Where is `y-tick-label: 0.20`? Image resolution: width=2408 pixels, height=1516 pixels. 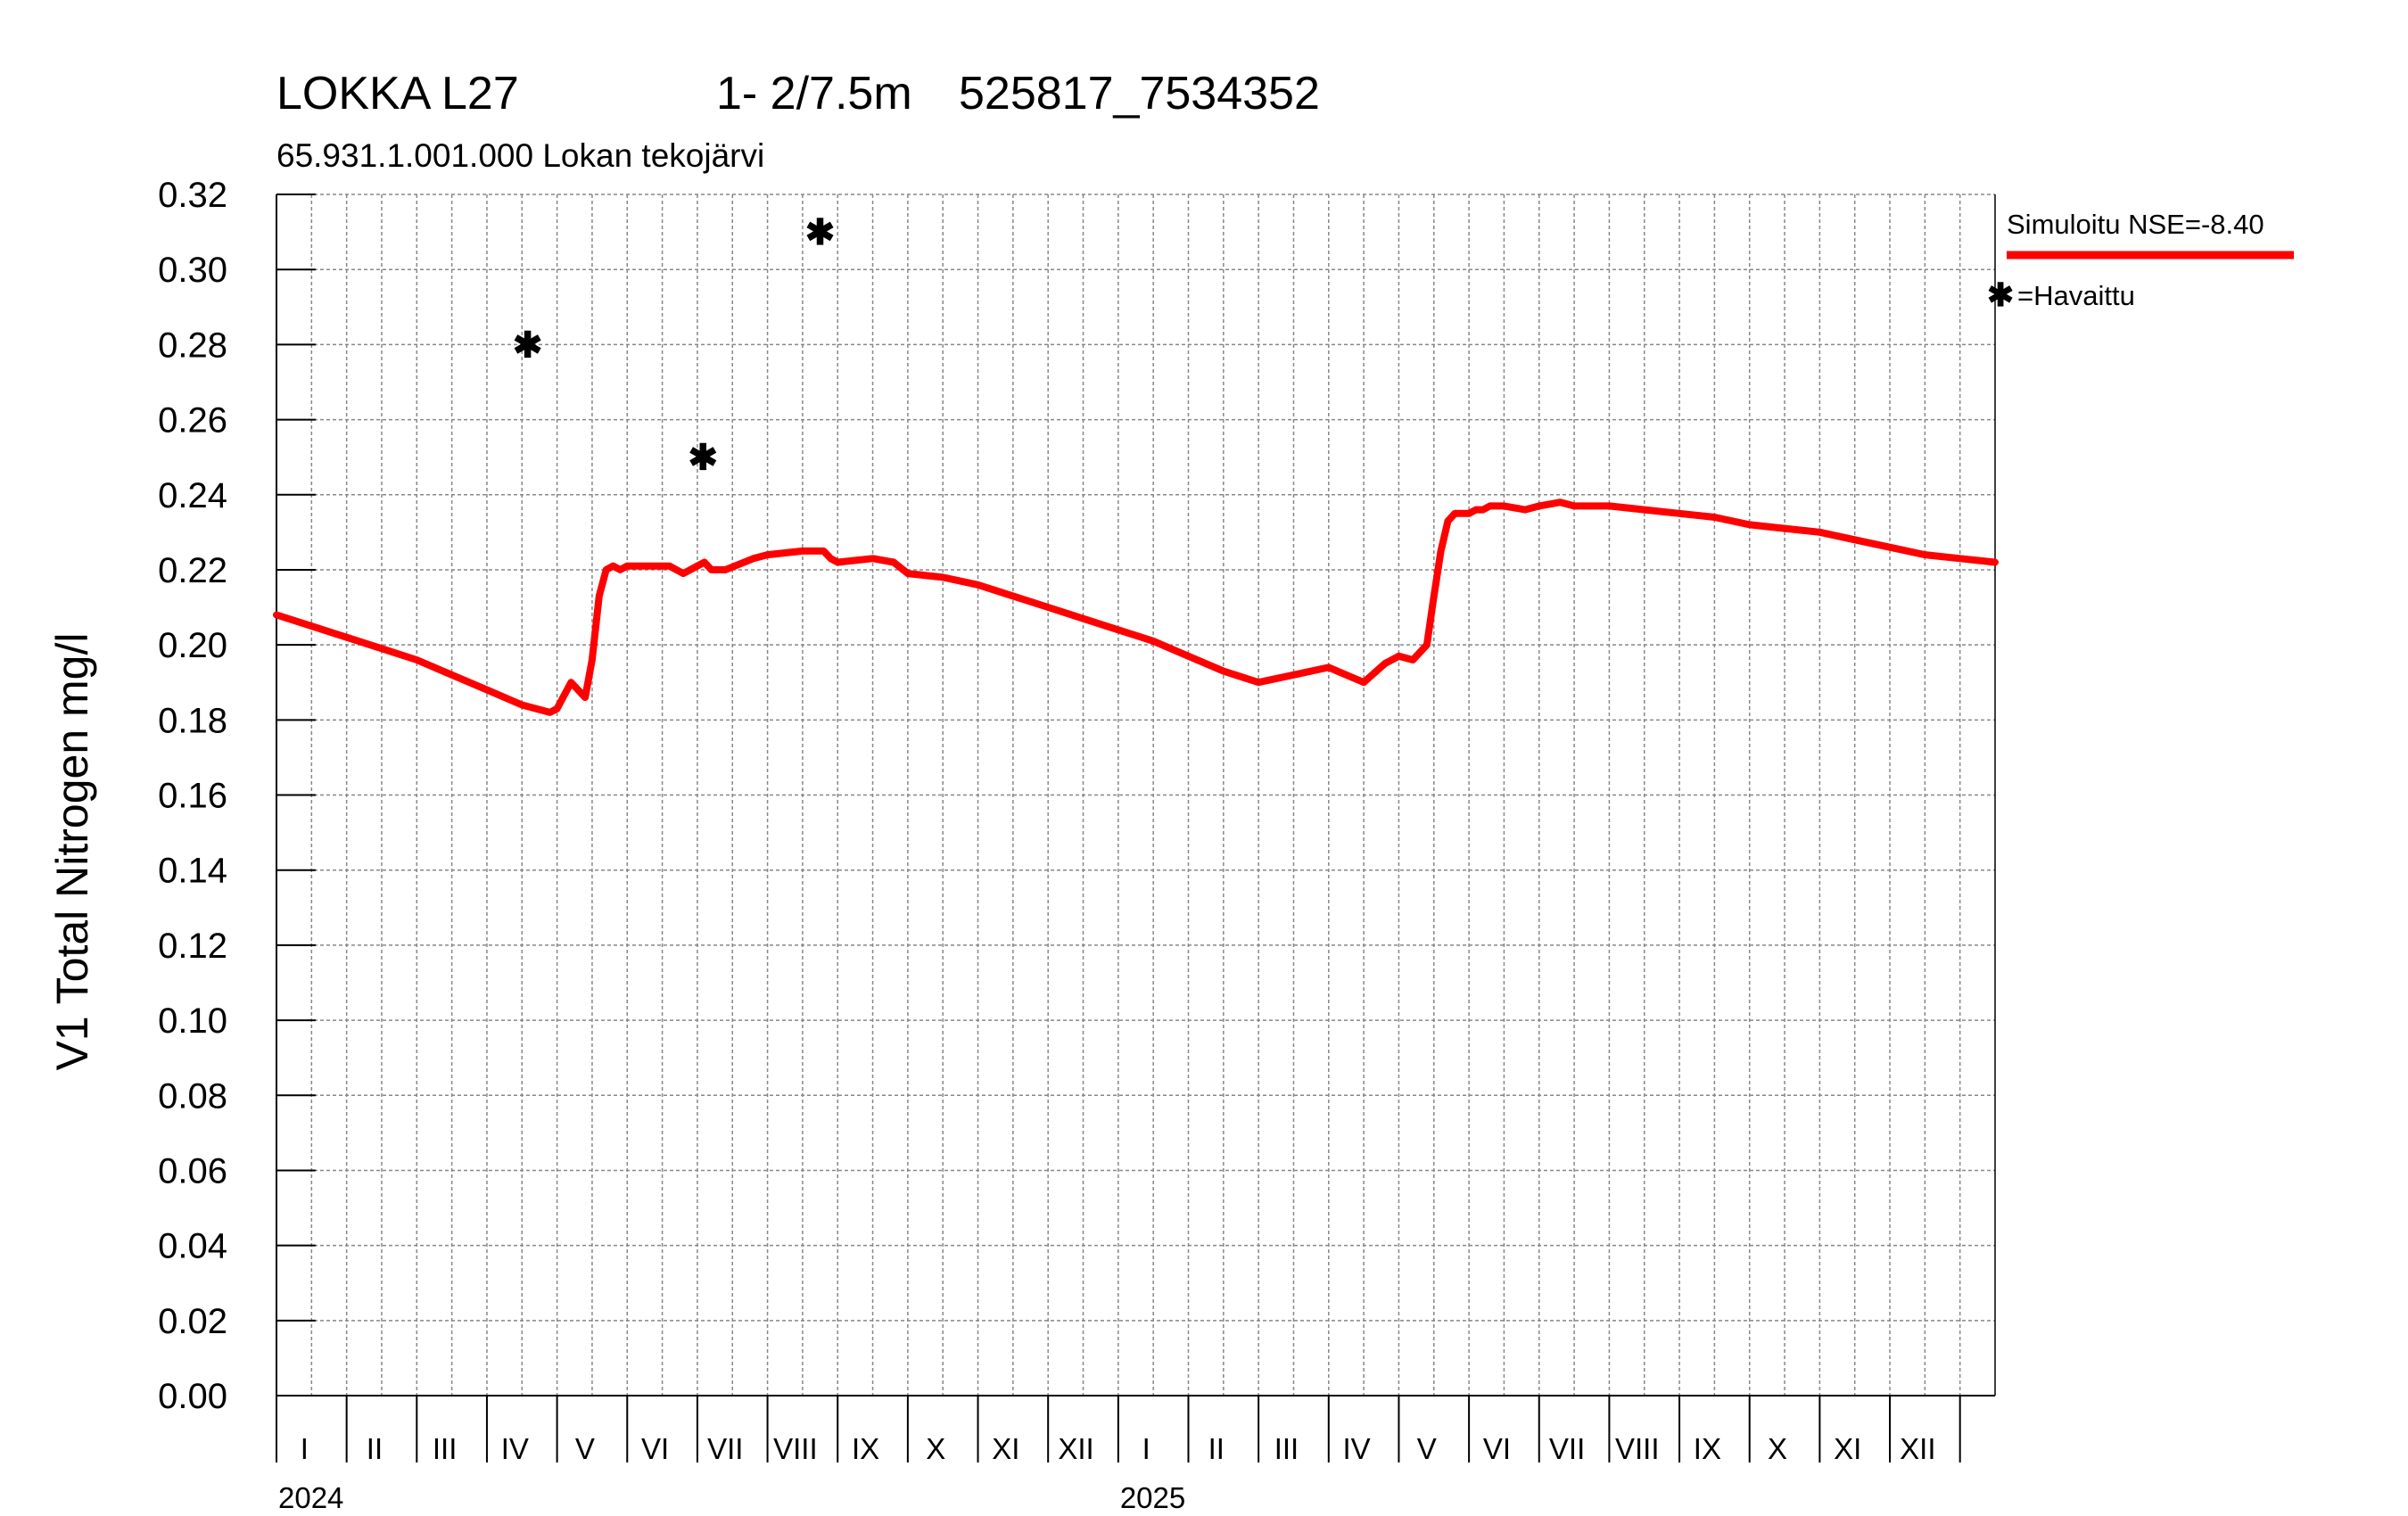
y-tick-label: 0.20 is located at coordinates (192, 645).